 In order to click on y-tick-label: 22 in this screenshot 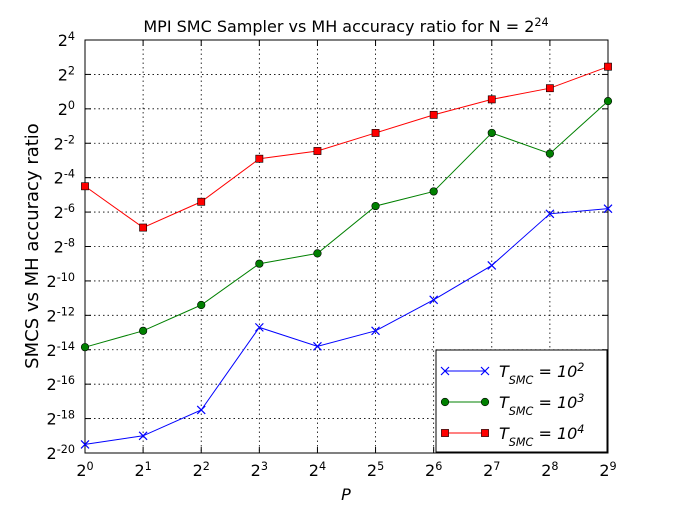, I will do `click(66, 74)`.